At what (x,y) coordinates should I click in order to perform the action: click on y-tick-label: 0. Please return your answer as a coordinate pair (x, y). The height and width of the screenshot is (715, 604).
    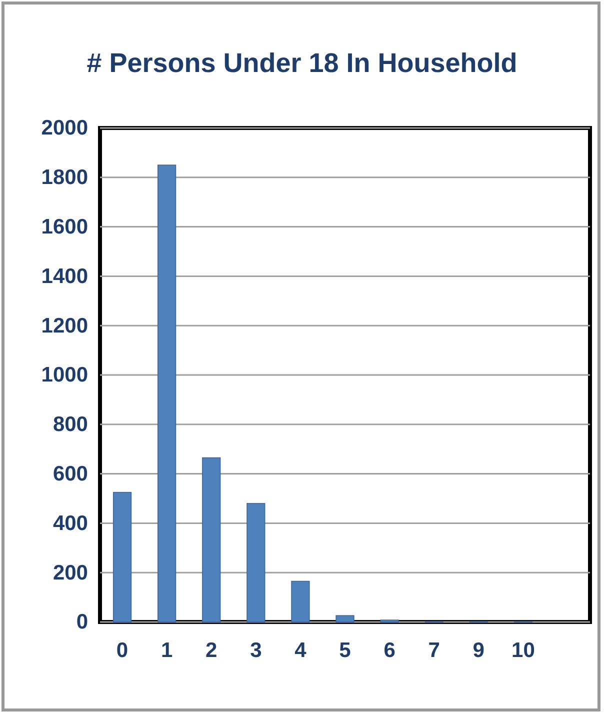
    Looking at the image, I should click on (82, 622).